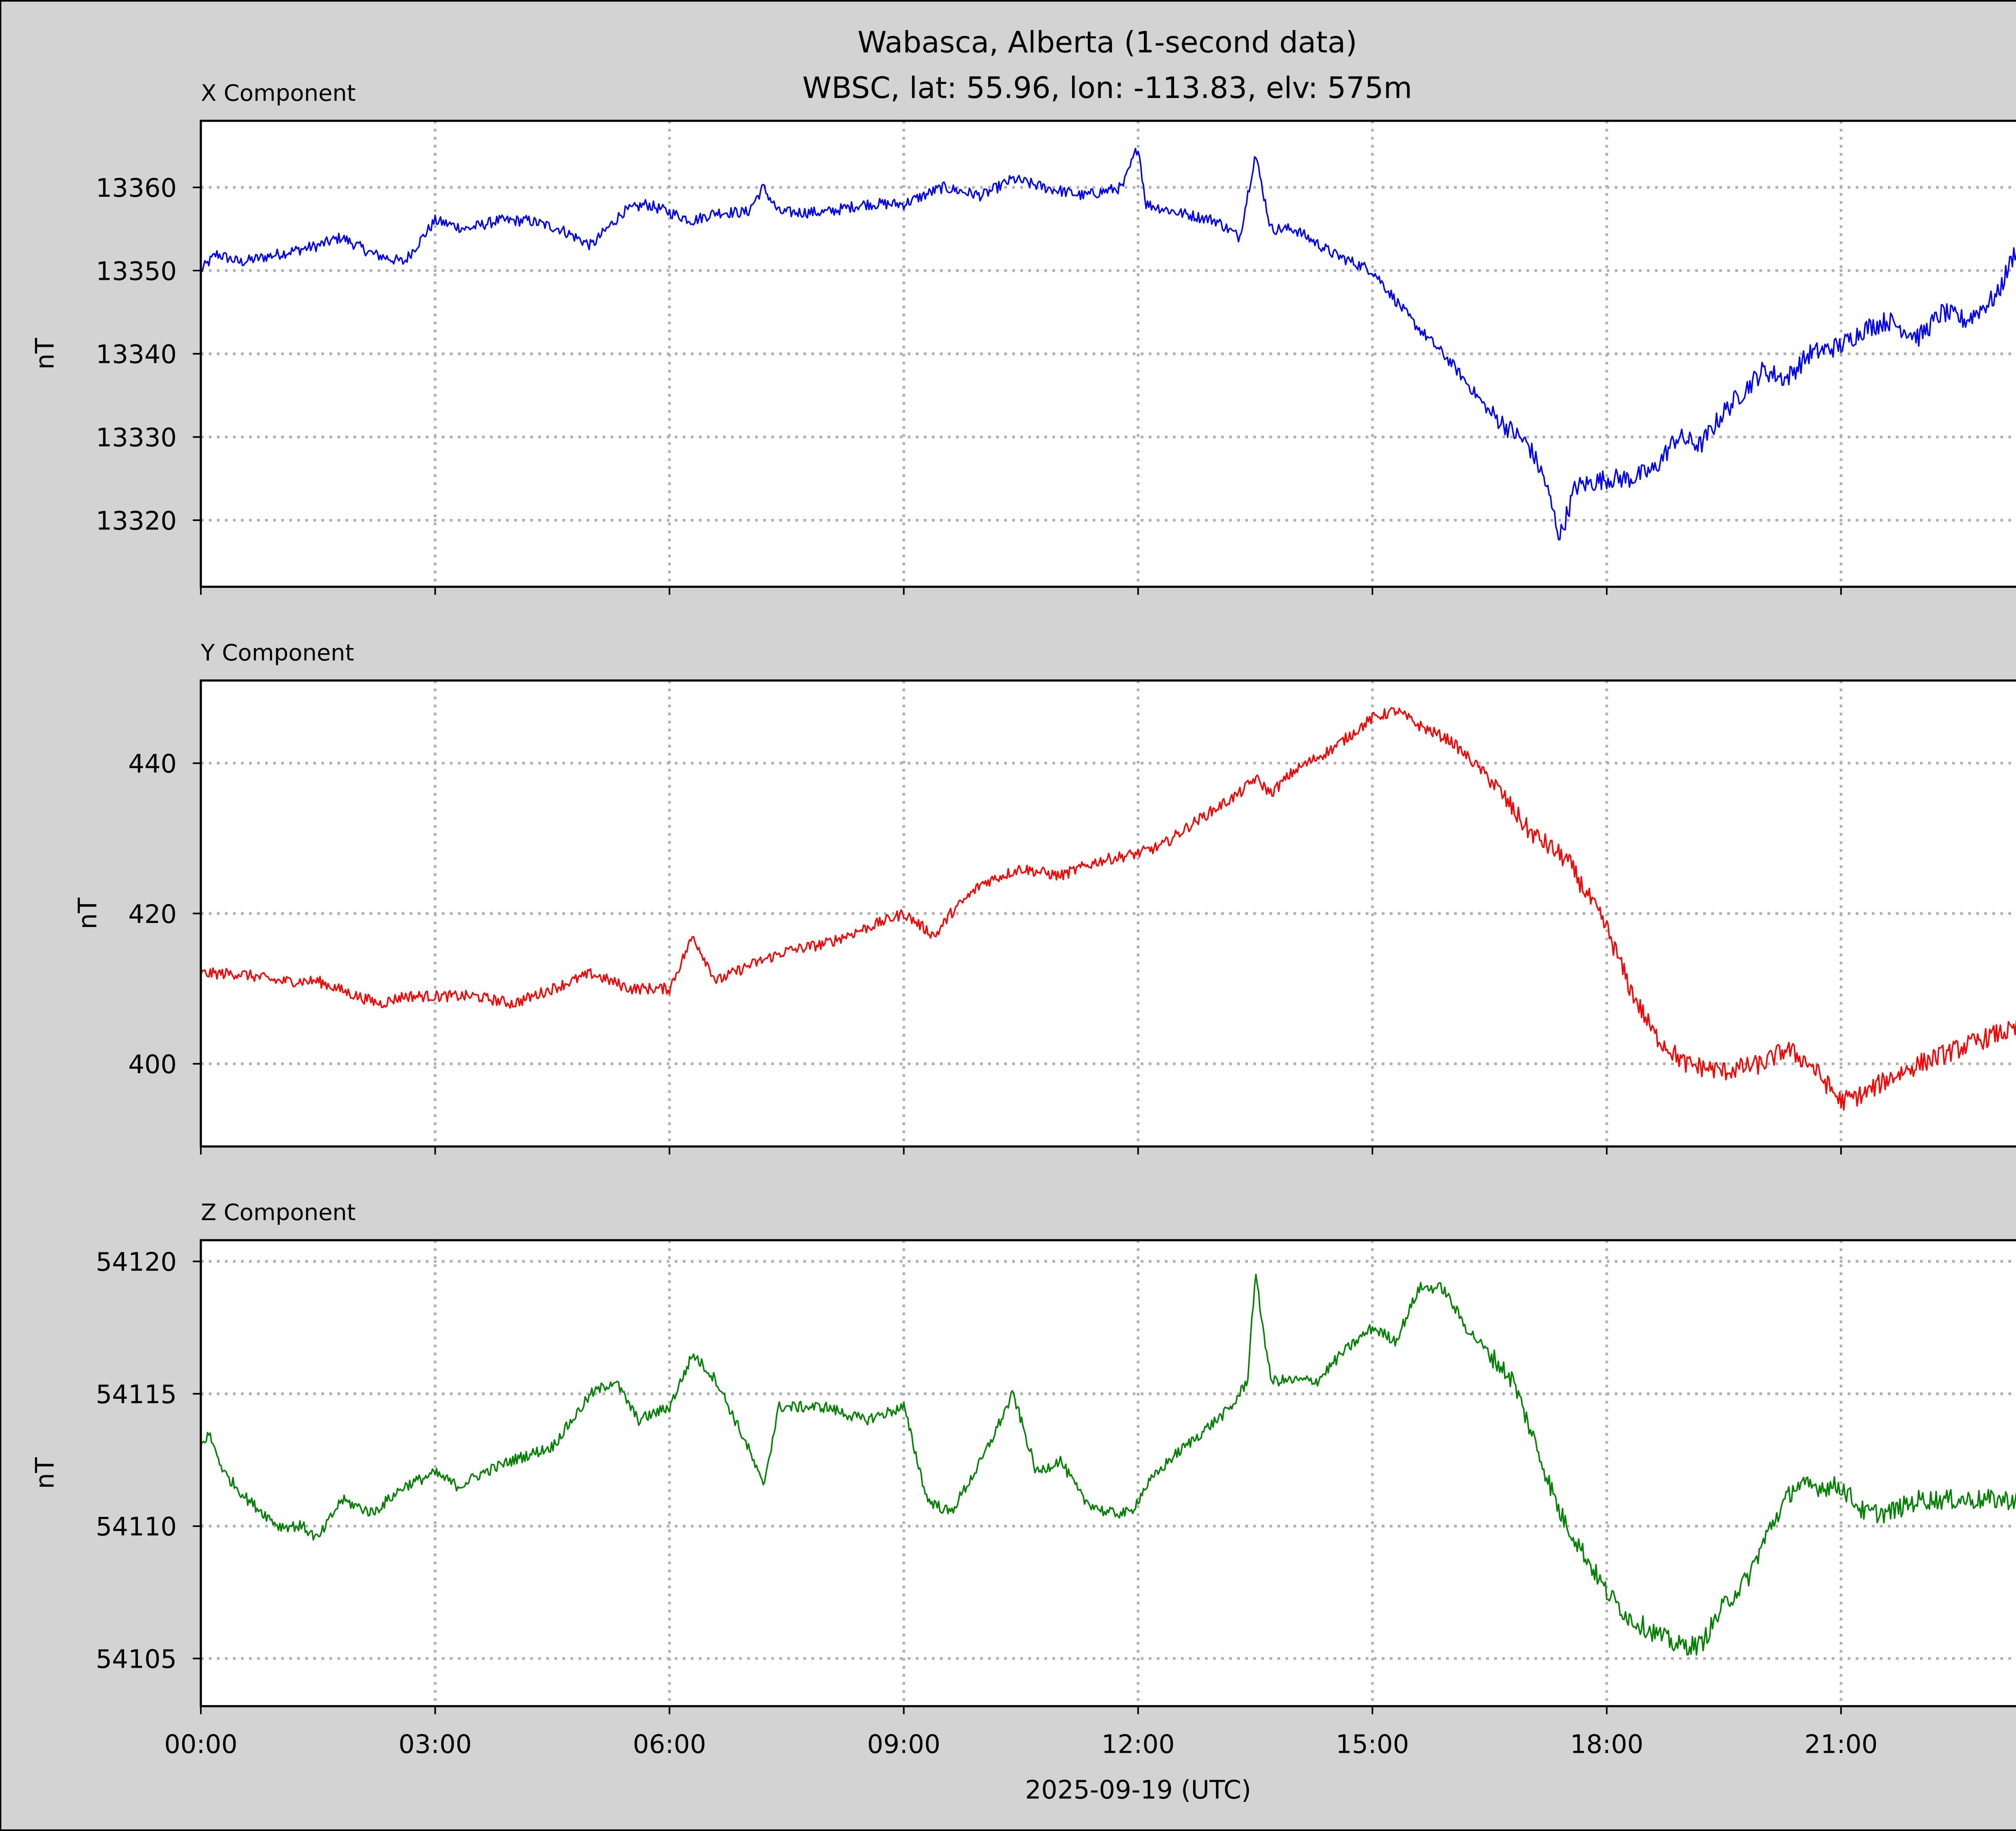  What do you see at coordinates (136, 437) in the screenshot?
I see `y-tick-label: 13330` at bounding box center [136, 437].